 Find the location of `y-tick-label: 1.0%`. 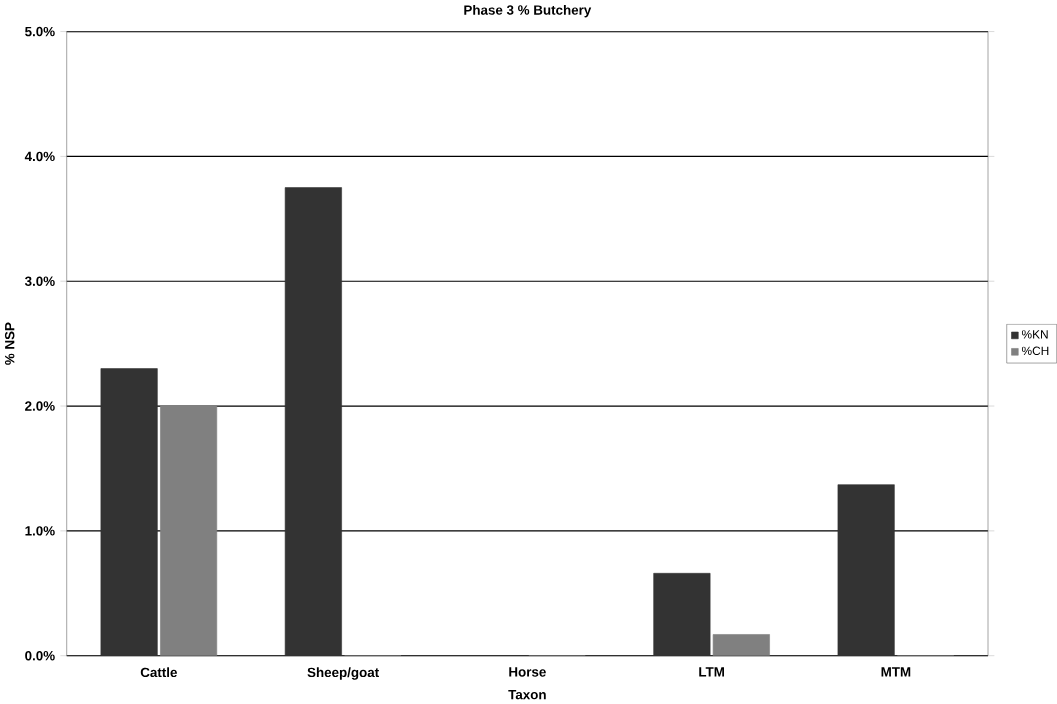

y-tick-label: 1.0% is located at coordinates (40, 530).